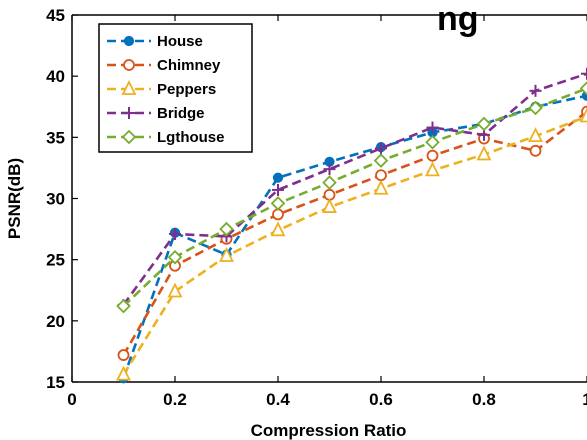  Describe the element at coordinates (55, 260) in the screenshot. I see `y-tick-label: 25` at that location.